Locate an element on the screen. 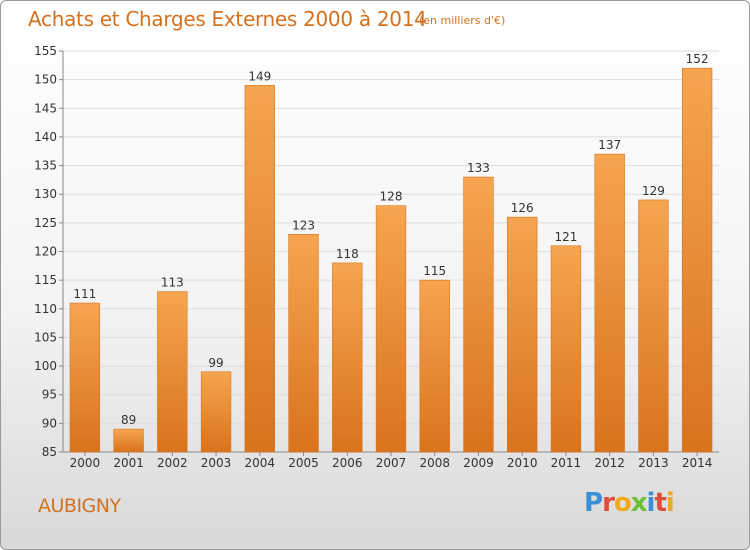  bar-2003 is located at coordinates (216, 412).